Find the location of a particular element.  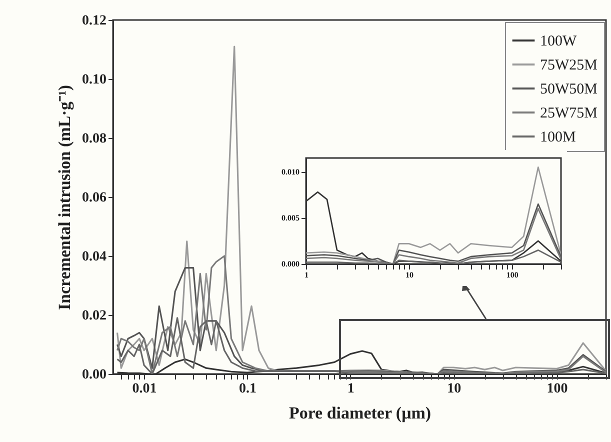

y-tick-label: 0.12 is located at coordinates (94, 21).